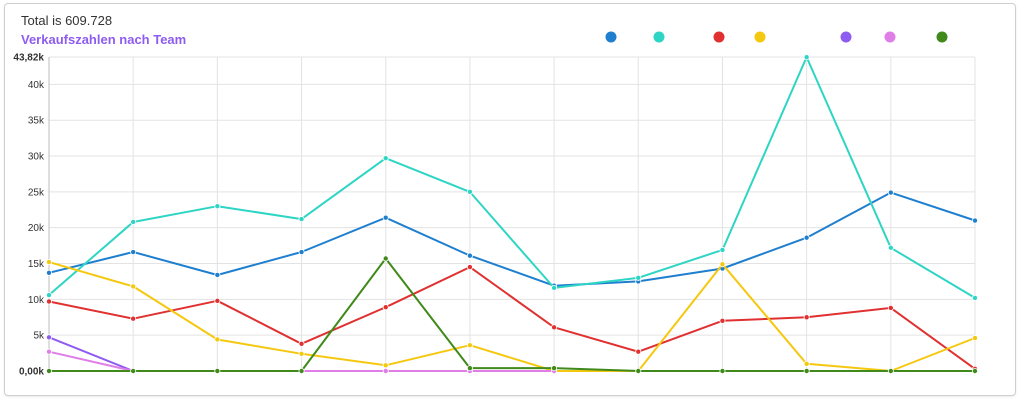 Image resolution: width=1024 pixels, height=406 pixels. I want to click on y-tick-label: 30k, so click(36, 157).